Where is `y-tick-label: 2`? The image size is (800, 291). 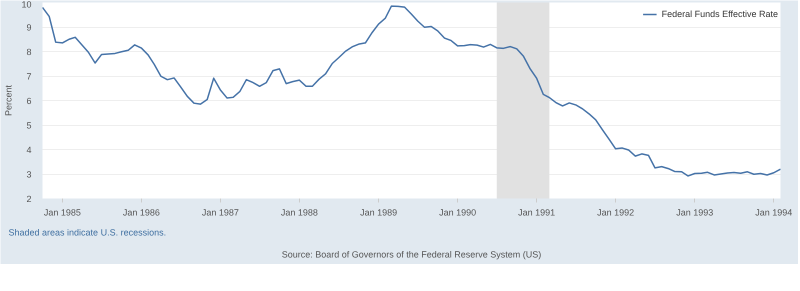 y-tick-label: 2 is located at coordinates (29, 199).